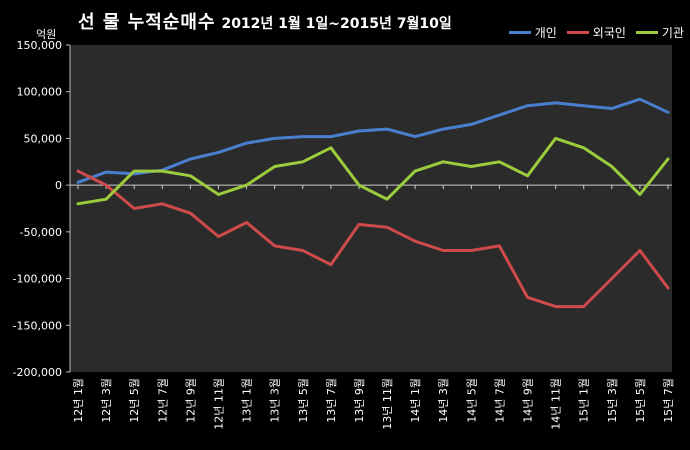 This screenshot has width=690, height=450. Describe the element at coordinates (556, 404) in the screenshot. I see `x-tick-label: 14년 11월` at that location.